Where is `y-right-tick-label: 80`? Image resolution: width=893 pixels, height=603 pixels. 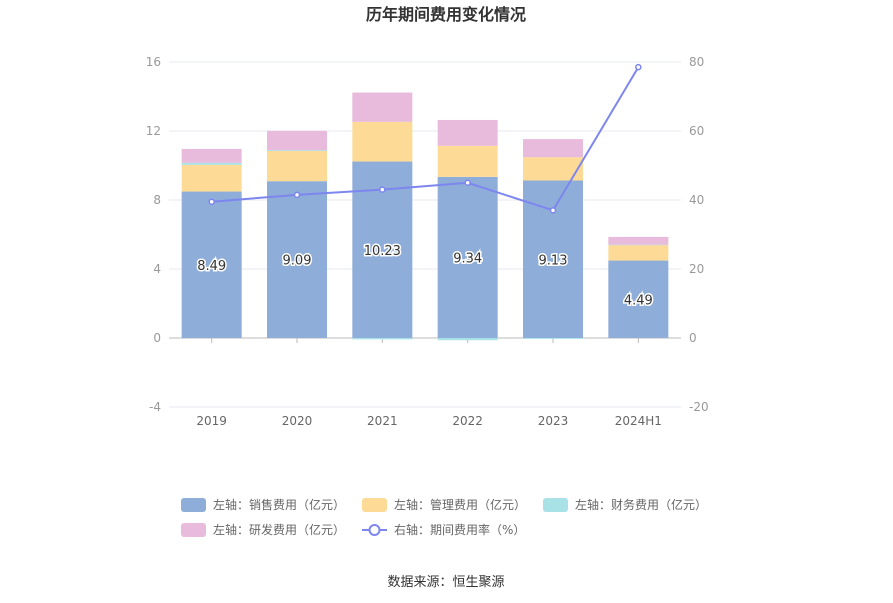
y-right-tick-label: 80 is located at coordinates (696, 62).